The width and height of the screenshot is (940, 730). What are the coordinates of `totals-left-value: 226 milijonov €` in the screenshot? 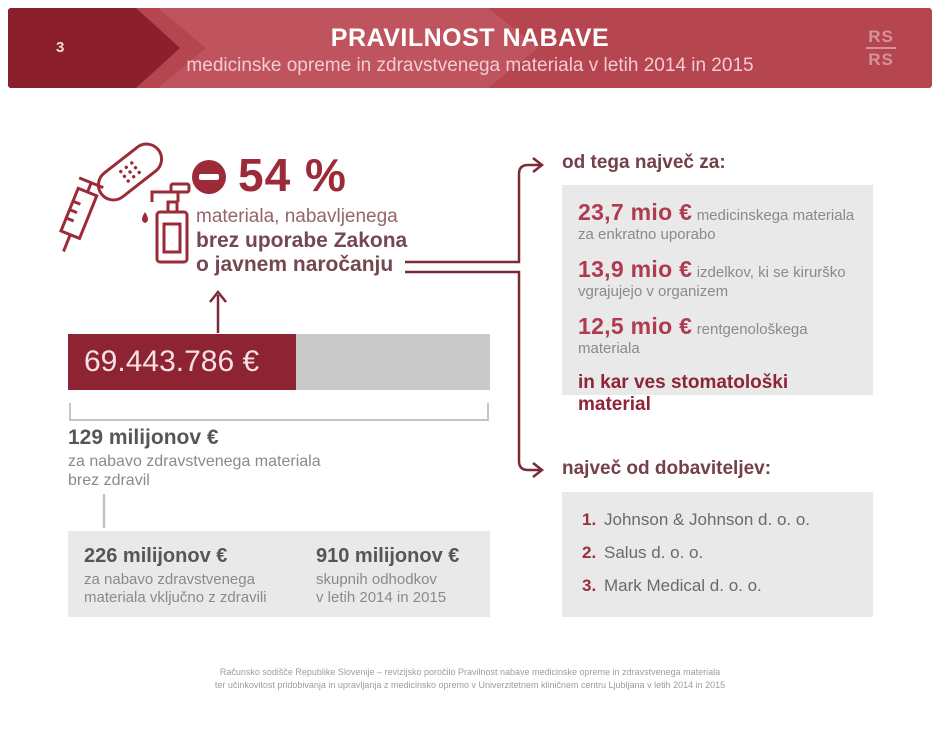 It's located at (156, 556).